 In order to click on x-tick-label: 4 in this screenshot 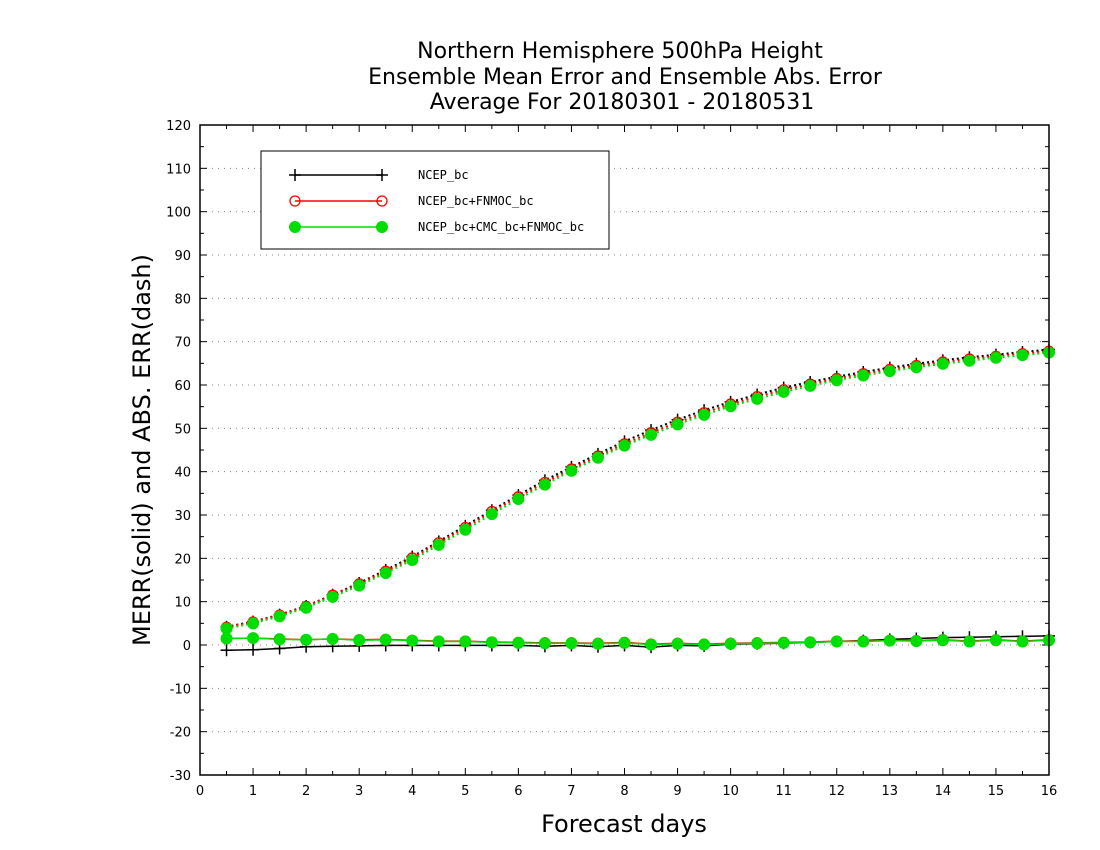, I will do `click(412, 791)`.